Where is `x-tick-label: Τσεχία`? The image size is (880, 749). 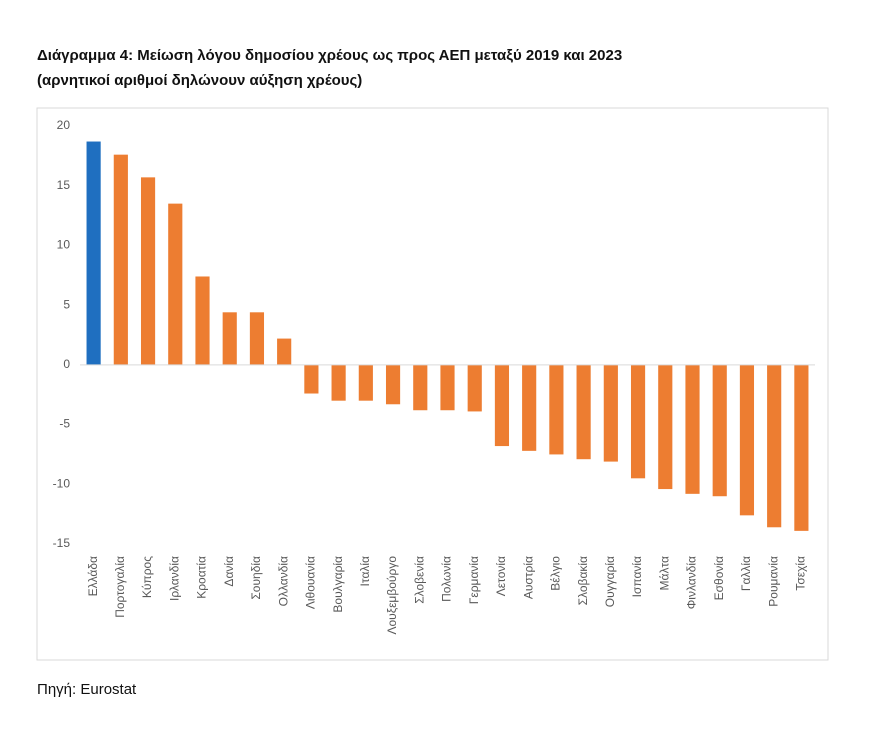 x-tick-label: Τσεχία is located at coordinates (801, 573).